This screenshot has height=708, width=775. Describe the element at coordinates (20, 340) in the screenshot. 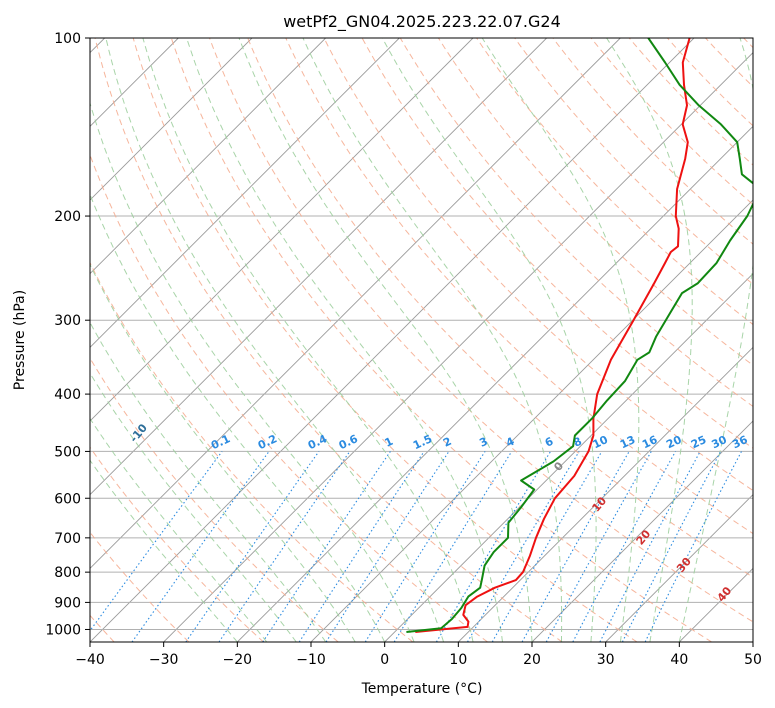

I see `y-axis-label: Pressure (hPa)` at that location.